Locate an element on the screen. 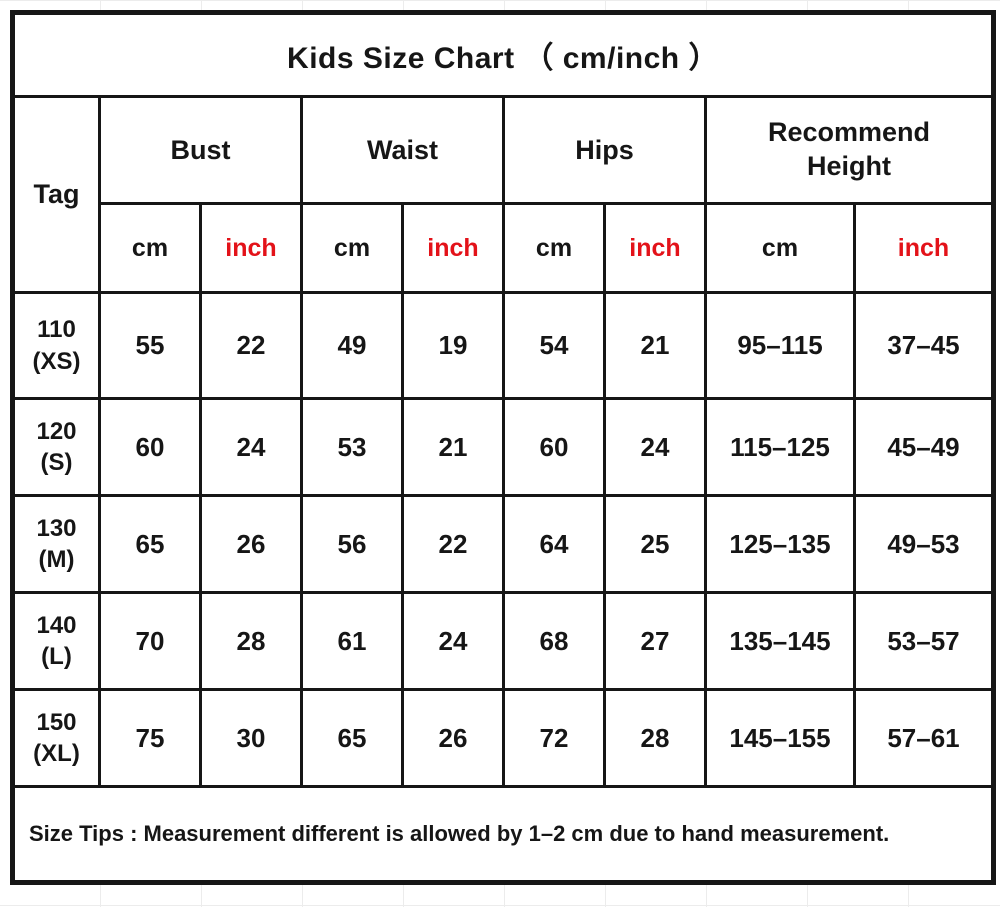  tag-cell: 110 (XS) is located at coordinates (56, 345).